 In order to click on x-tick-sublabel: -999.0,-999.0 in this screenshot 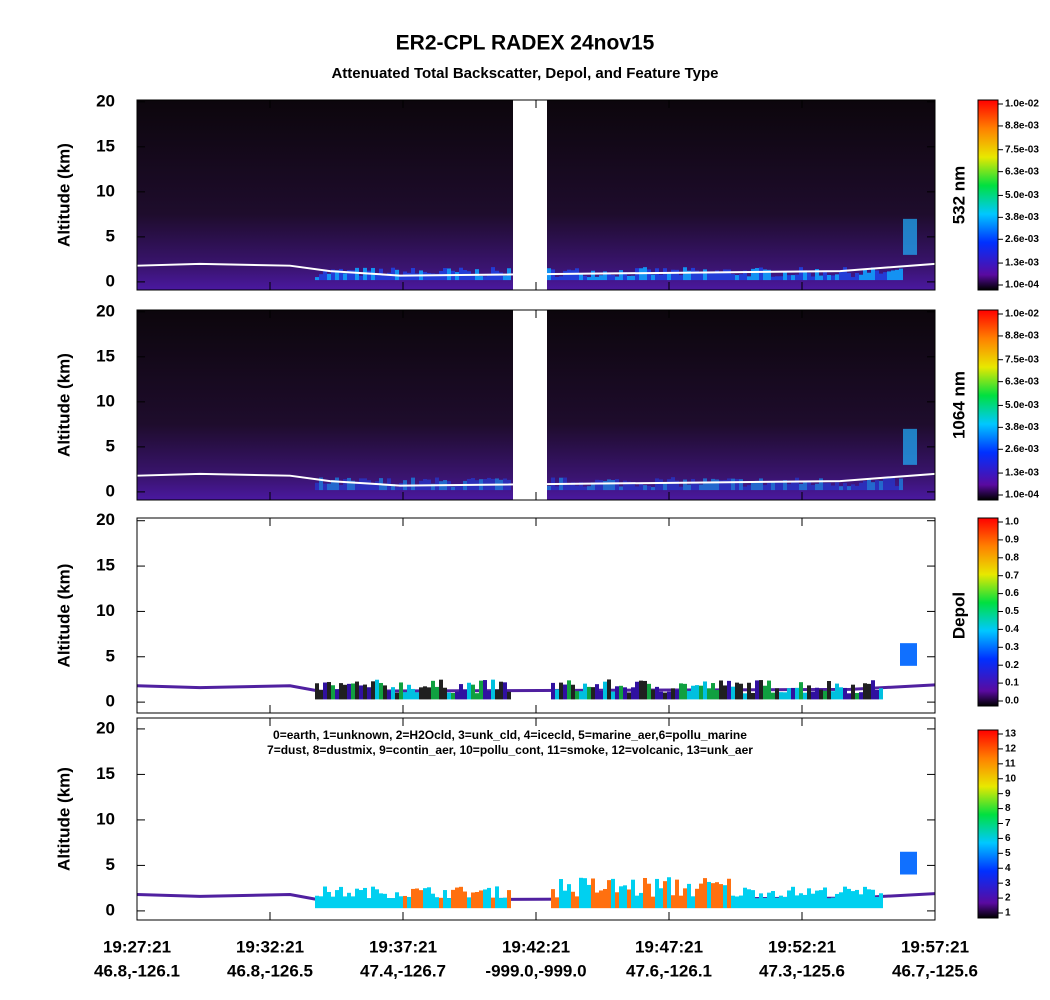, I will do `click(535, 970)`.